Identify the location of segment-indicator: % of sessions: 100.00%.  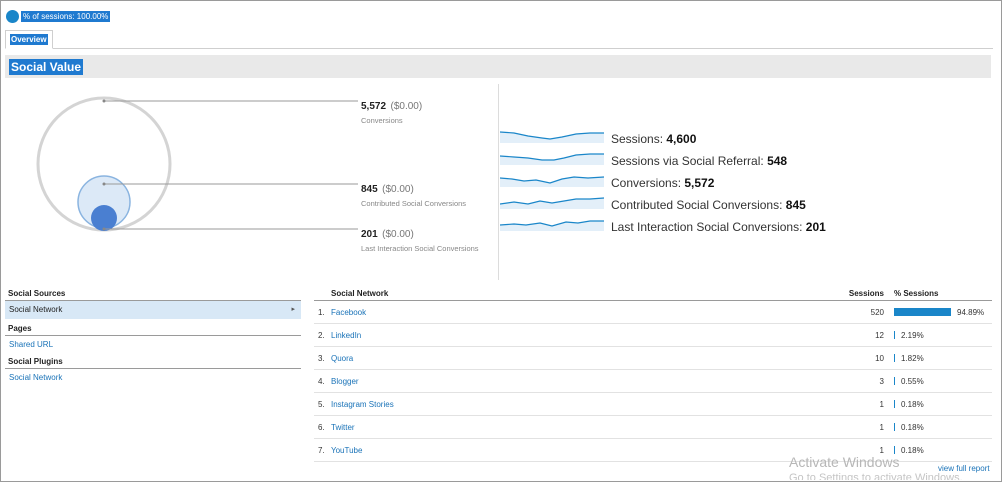
(58, 16).